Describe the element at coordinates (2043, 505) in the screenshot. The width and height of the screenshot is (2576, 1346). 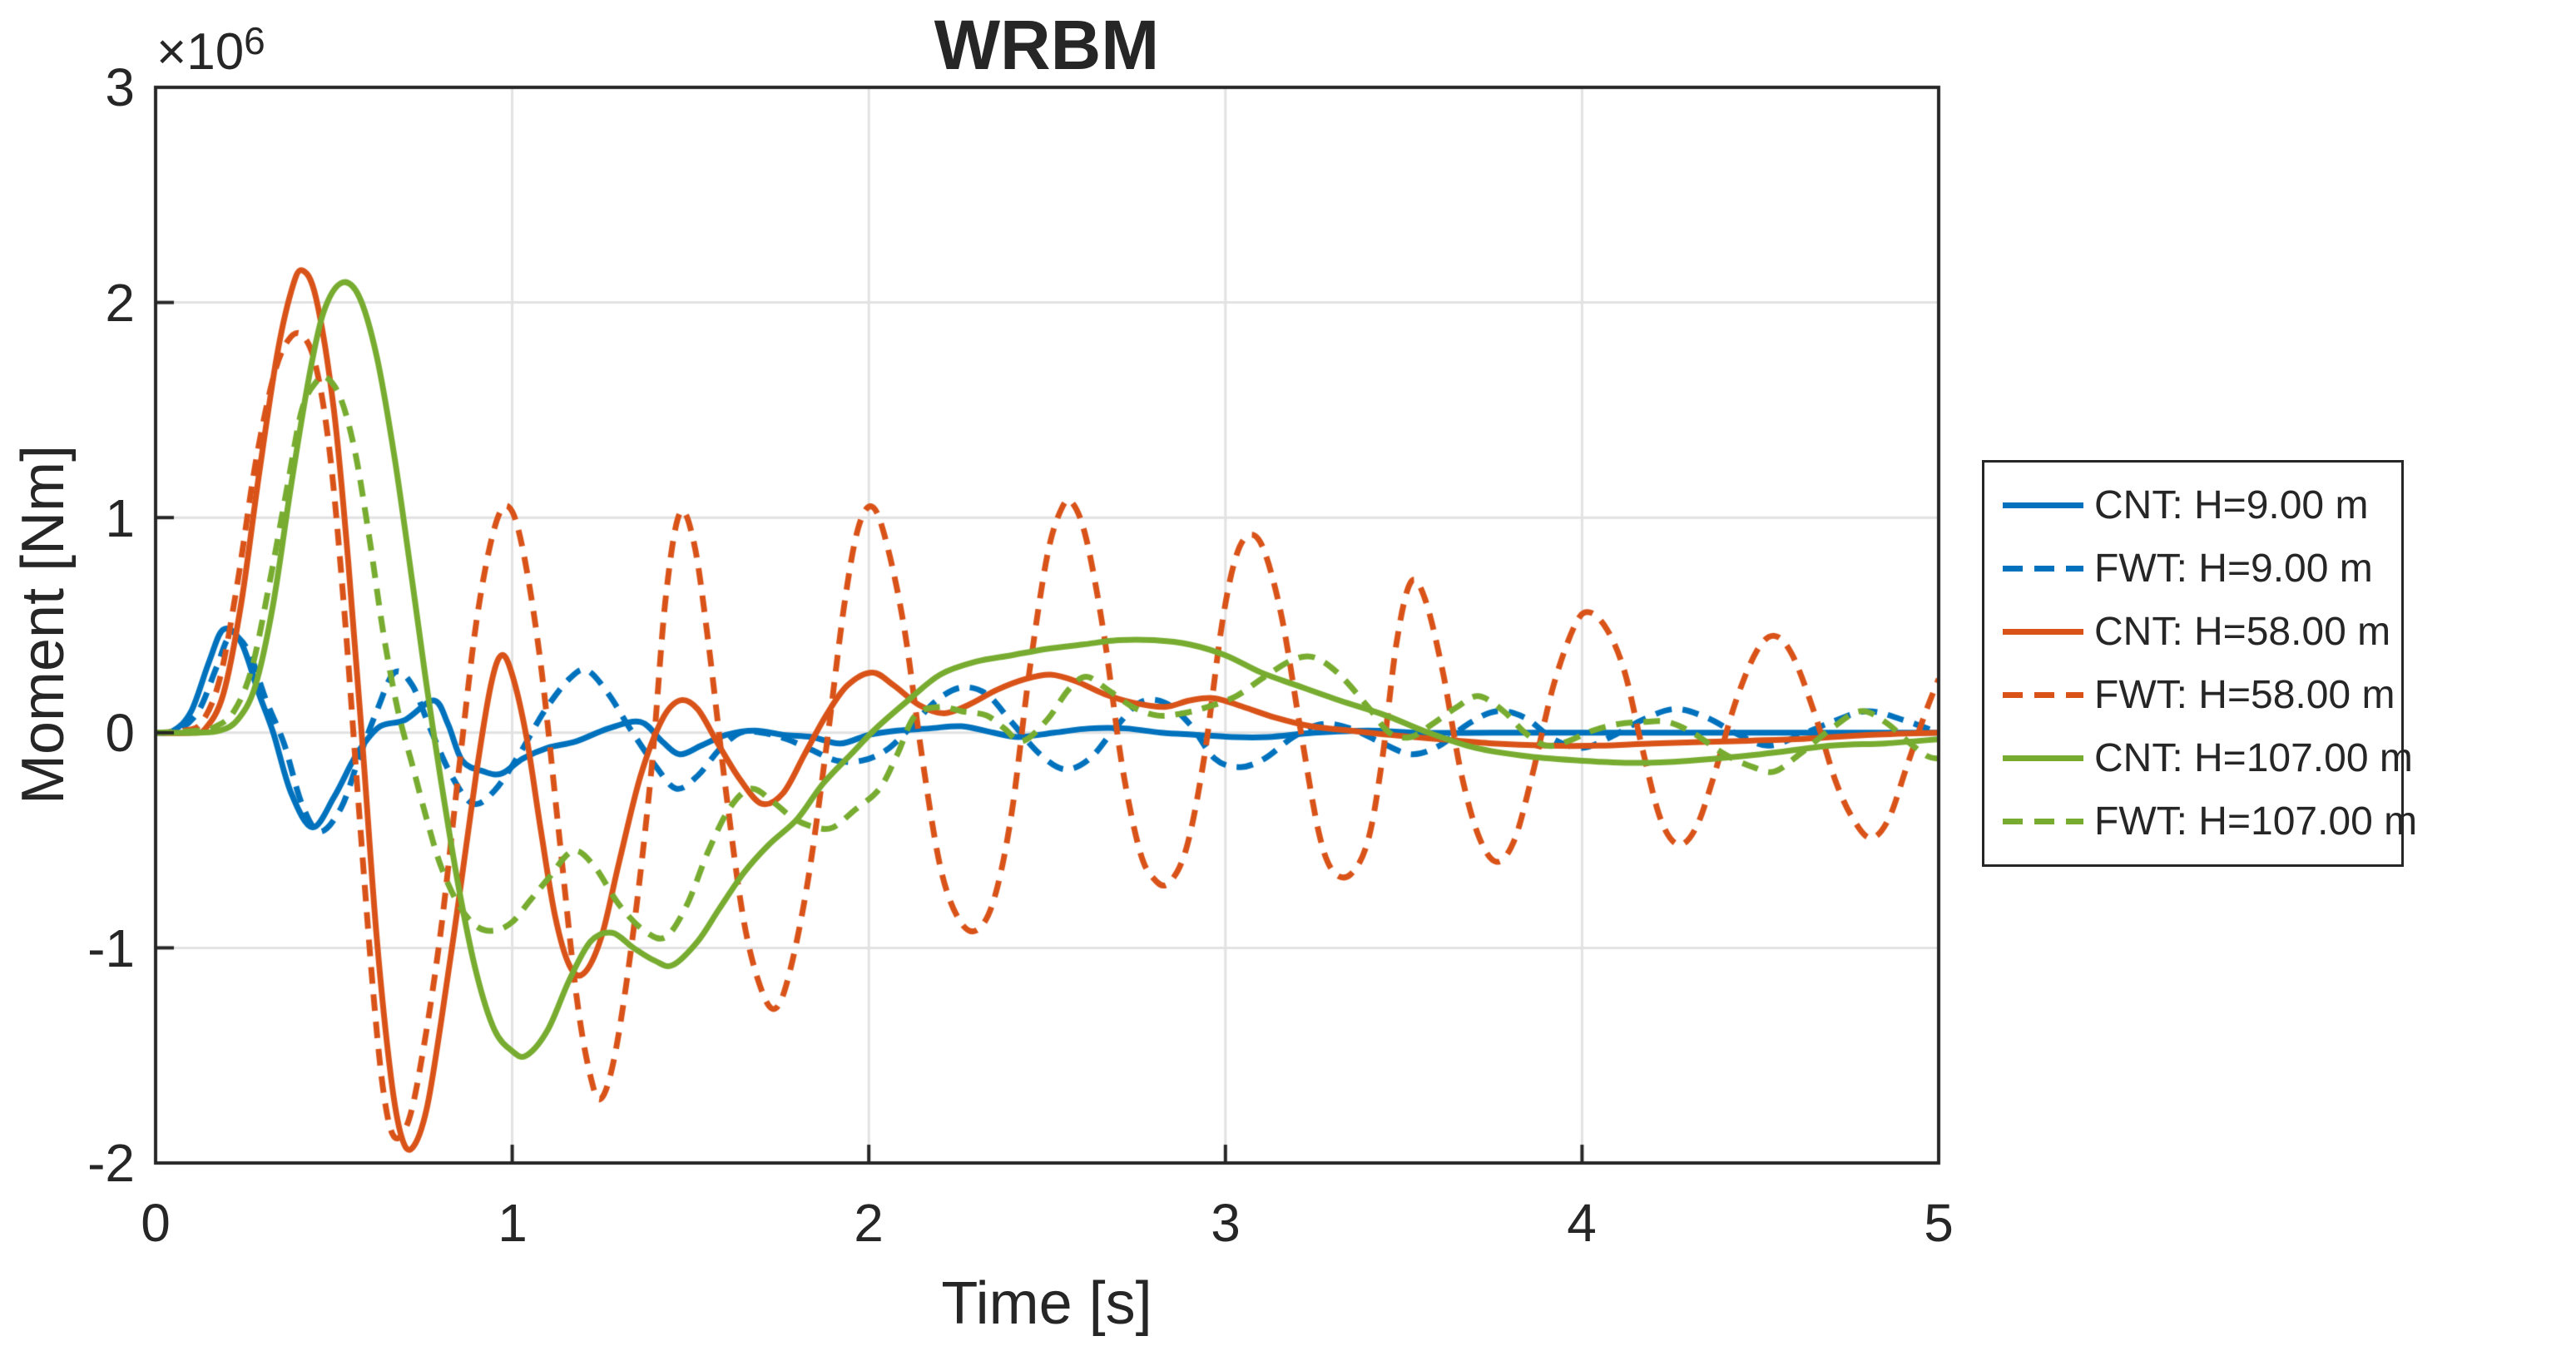
I see `legend-line-sample-solid-blue` at that location.